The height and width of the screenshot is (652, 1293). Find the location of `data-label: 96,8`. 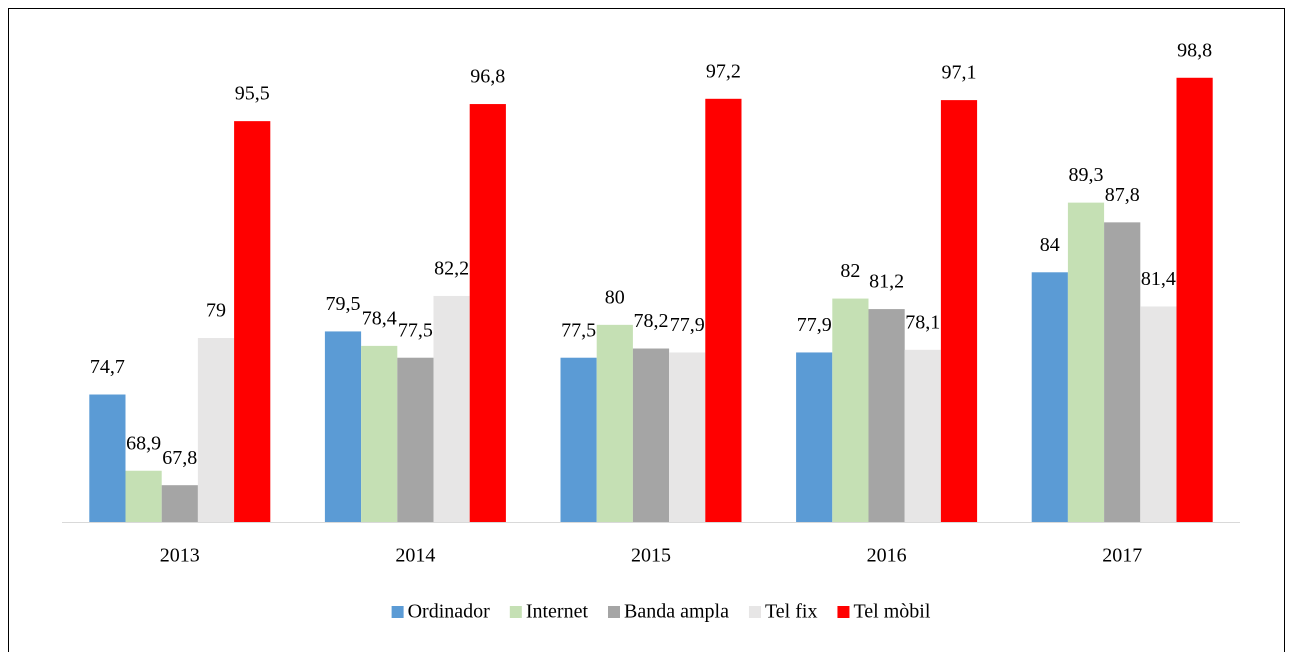

data-label: 96,8 is located at coordinates (487, 77).